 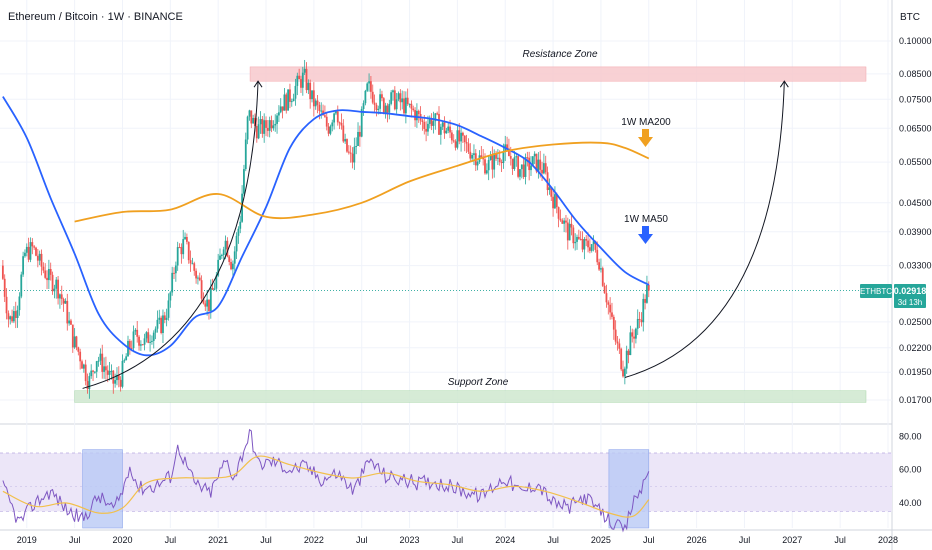 What do you see at coordinates (558, 74) in the screenshot?
I see `resistance-zone` at bounding box center [558, 74].